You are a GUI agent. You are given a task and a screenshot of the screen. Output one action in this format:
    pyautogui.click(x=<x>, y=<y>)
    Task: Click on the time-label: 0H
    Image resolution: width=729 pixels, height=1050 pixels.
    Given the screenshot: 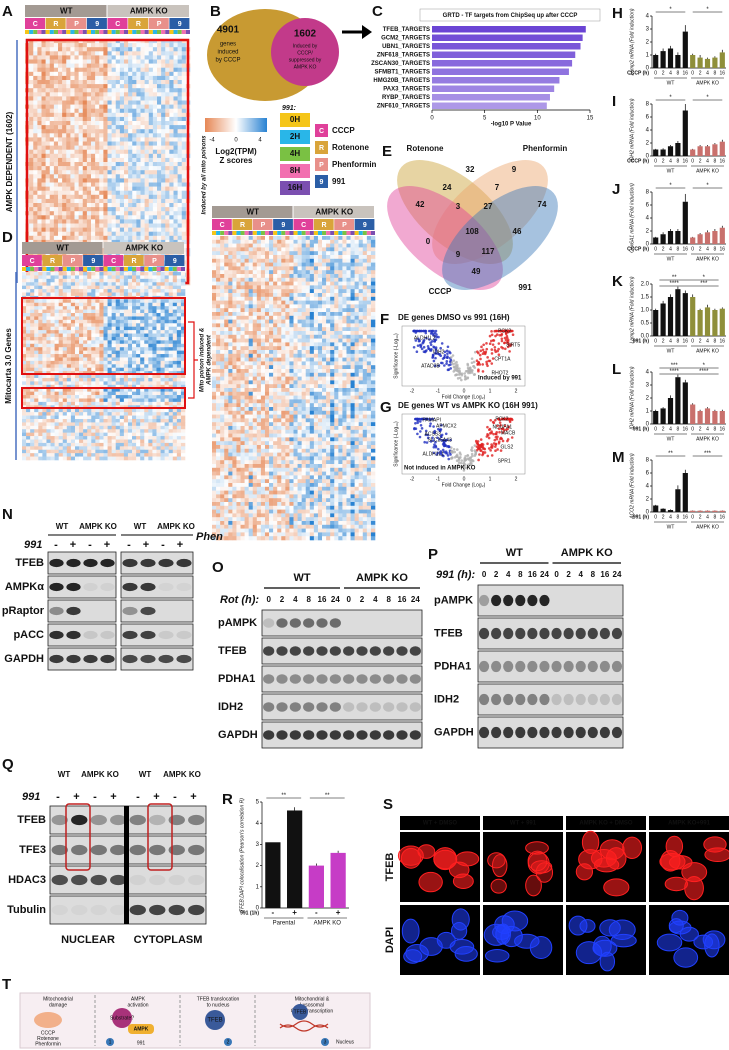 What is the action you would take?
    pyautogui.click(x=295, y=119)
    